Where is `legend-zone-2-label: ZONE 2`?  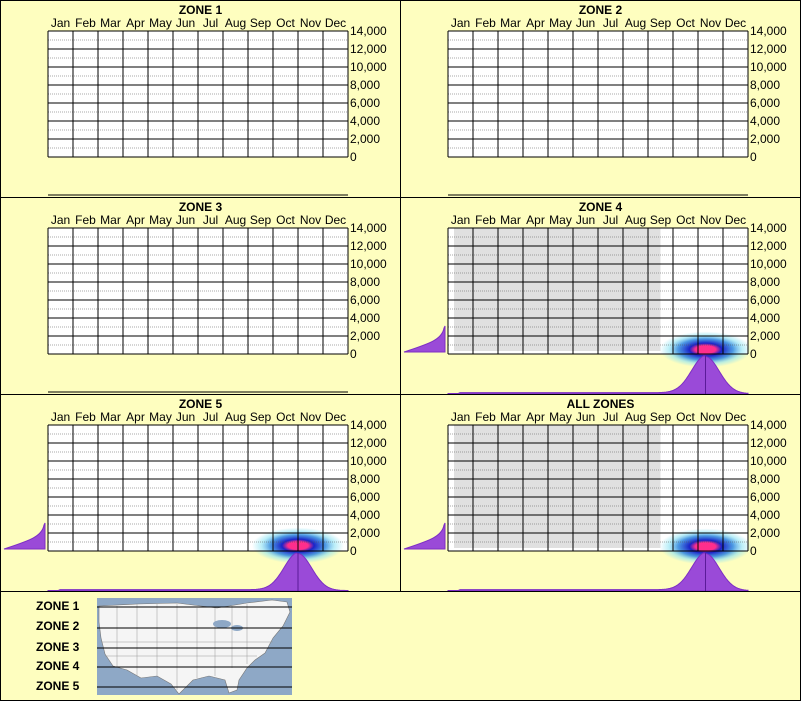
legend-zone-2-label: ZONE 2 is located at coordinates (58, 626).